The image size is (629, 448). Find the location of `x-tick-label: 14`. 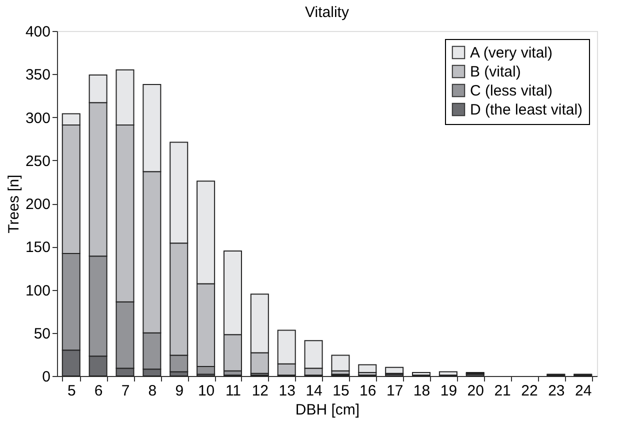

x-tick-label: 14 is located at coordinates (314, 391).